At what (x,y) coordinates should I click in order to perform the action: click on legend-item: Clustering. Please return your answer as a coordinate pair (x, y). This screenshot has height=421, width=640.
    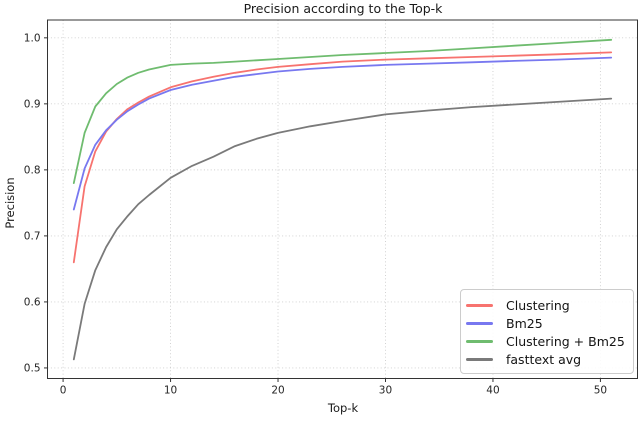
    Looking at the image, I should click on (546, 305).